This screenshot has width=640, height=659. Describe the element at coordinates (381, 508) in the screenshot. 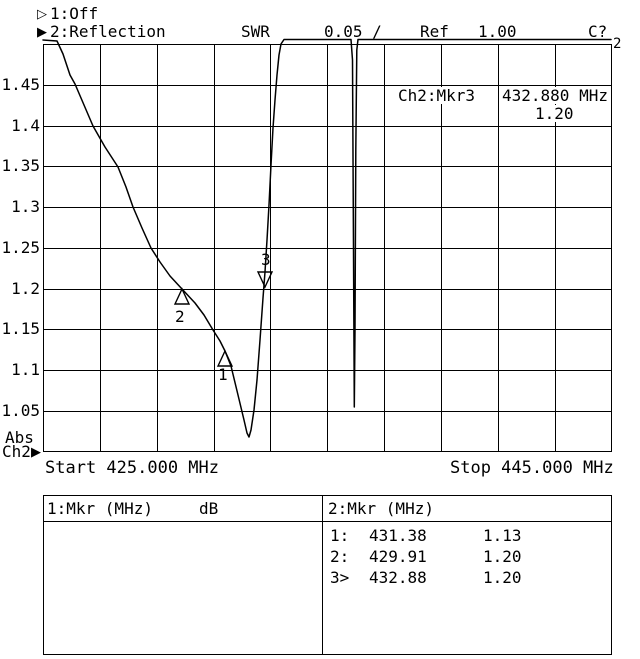

I see `ch2-marker-table-title: 2:Mkr (MHz)` at that location.